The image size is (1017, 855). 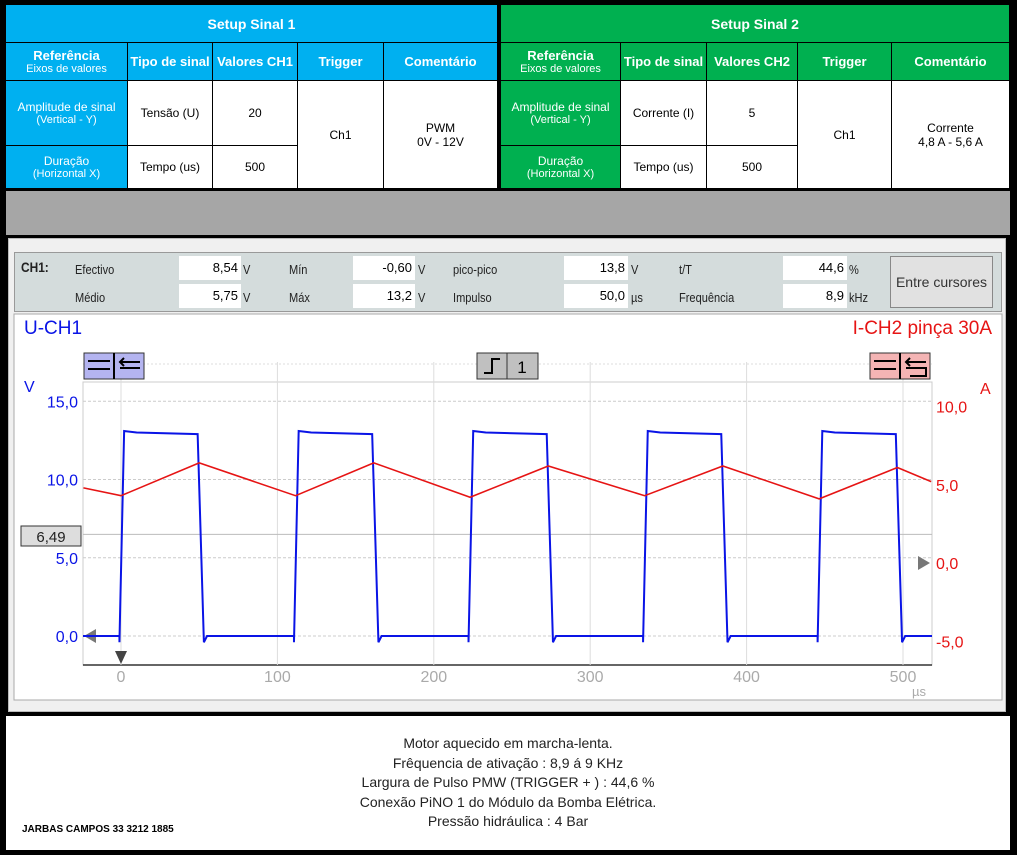 What do you see at coordinates (844, 61) in the screenshot?
I see `setup2-col-trig: Trigger` at bounding box center [844, 61].